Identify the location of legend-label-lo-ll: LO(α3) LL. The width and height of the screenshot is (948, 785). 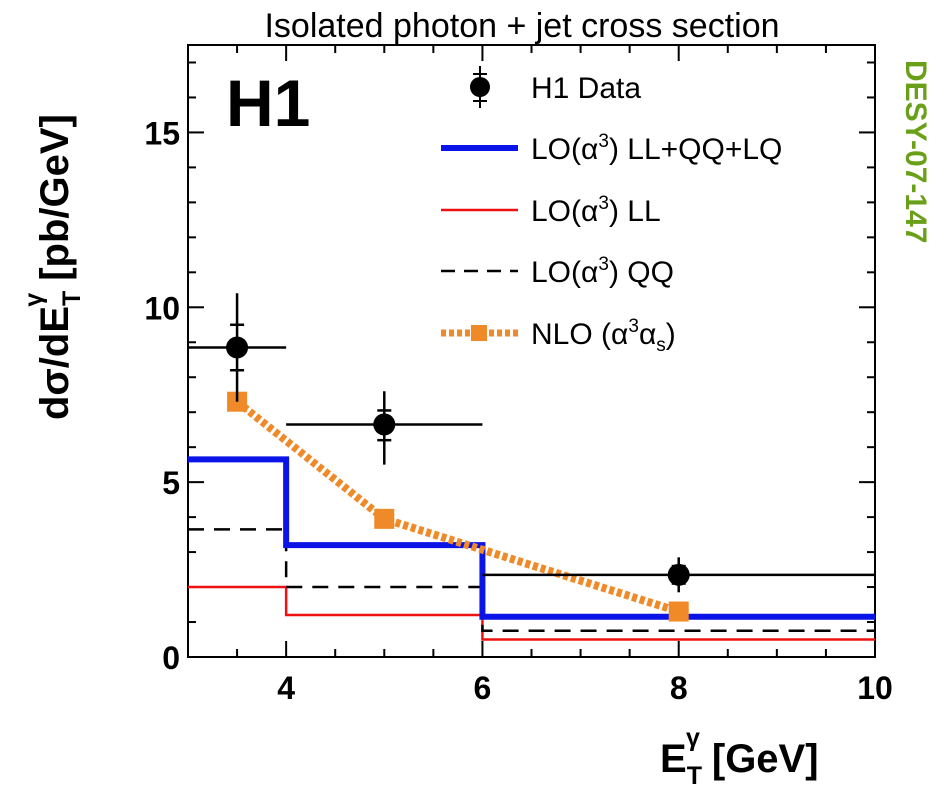
(596, 210).